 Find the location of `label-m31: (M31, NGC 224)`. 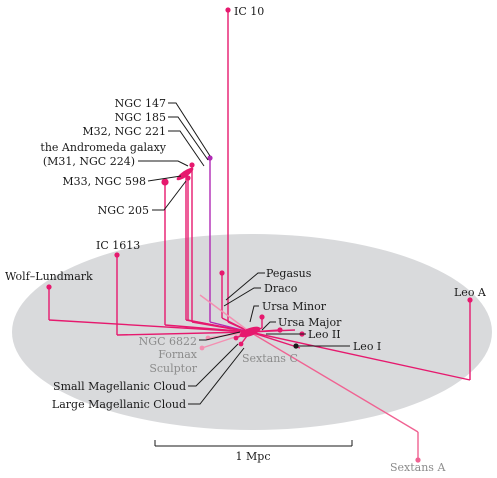

label-m31: (M31, NGC 224) is located at coordinates (89, 161).